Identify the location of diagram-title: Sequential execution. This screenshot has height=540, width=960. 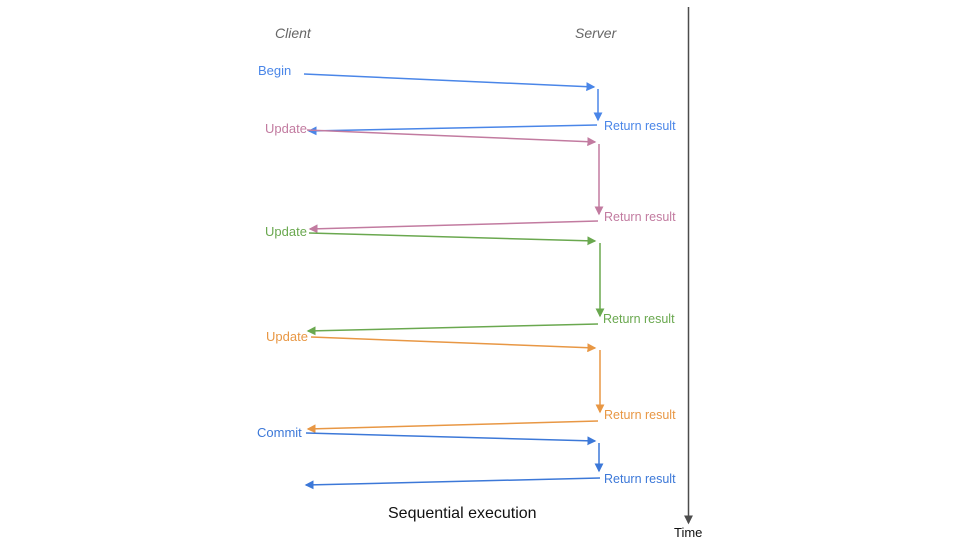
(462, 513).